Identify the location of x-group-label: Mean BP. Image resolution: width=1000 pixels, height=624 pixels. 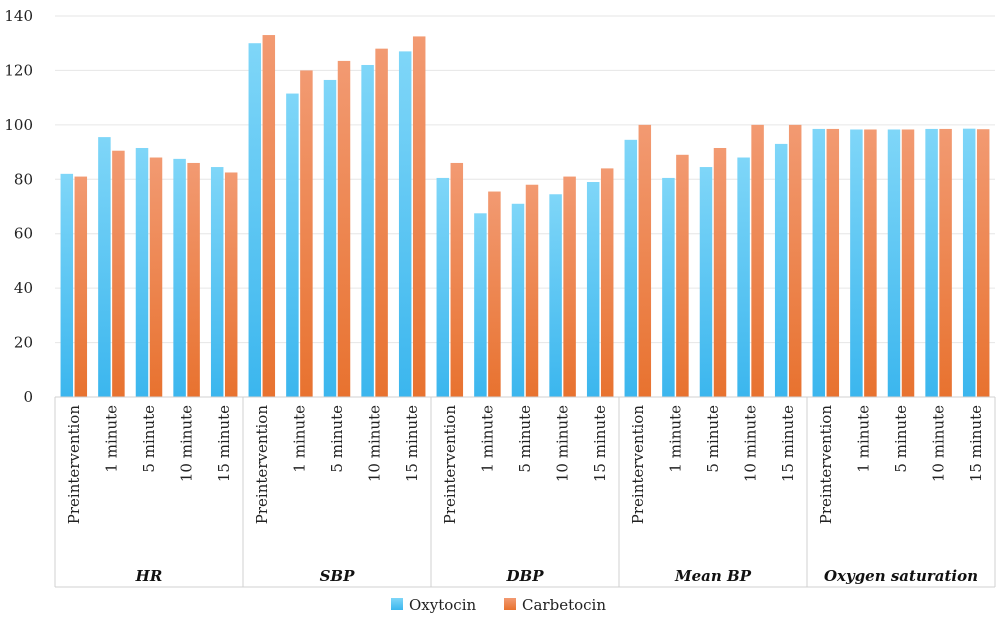
(713, 576).